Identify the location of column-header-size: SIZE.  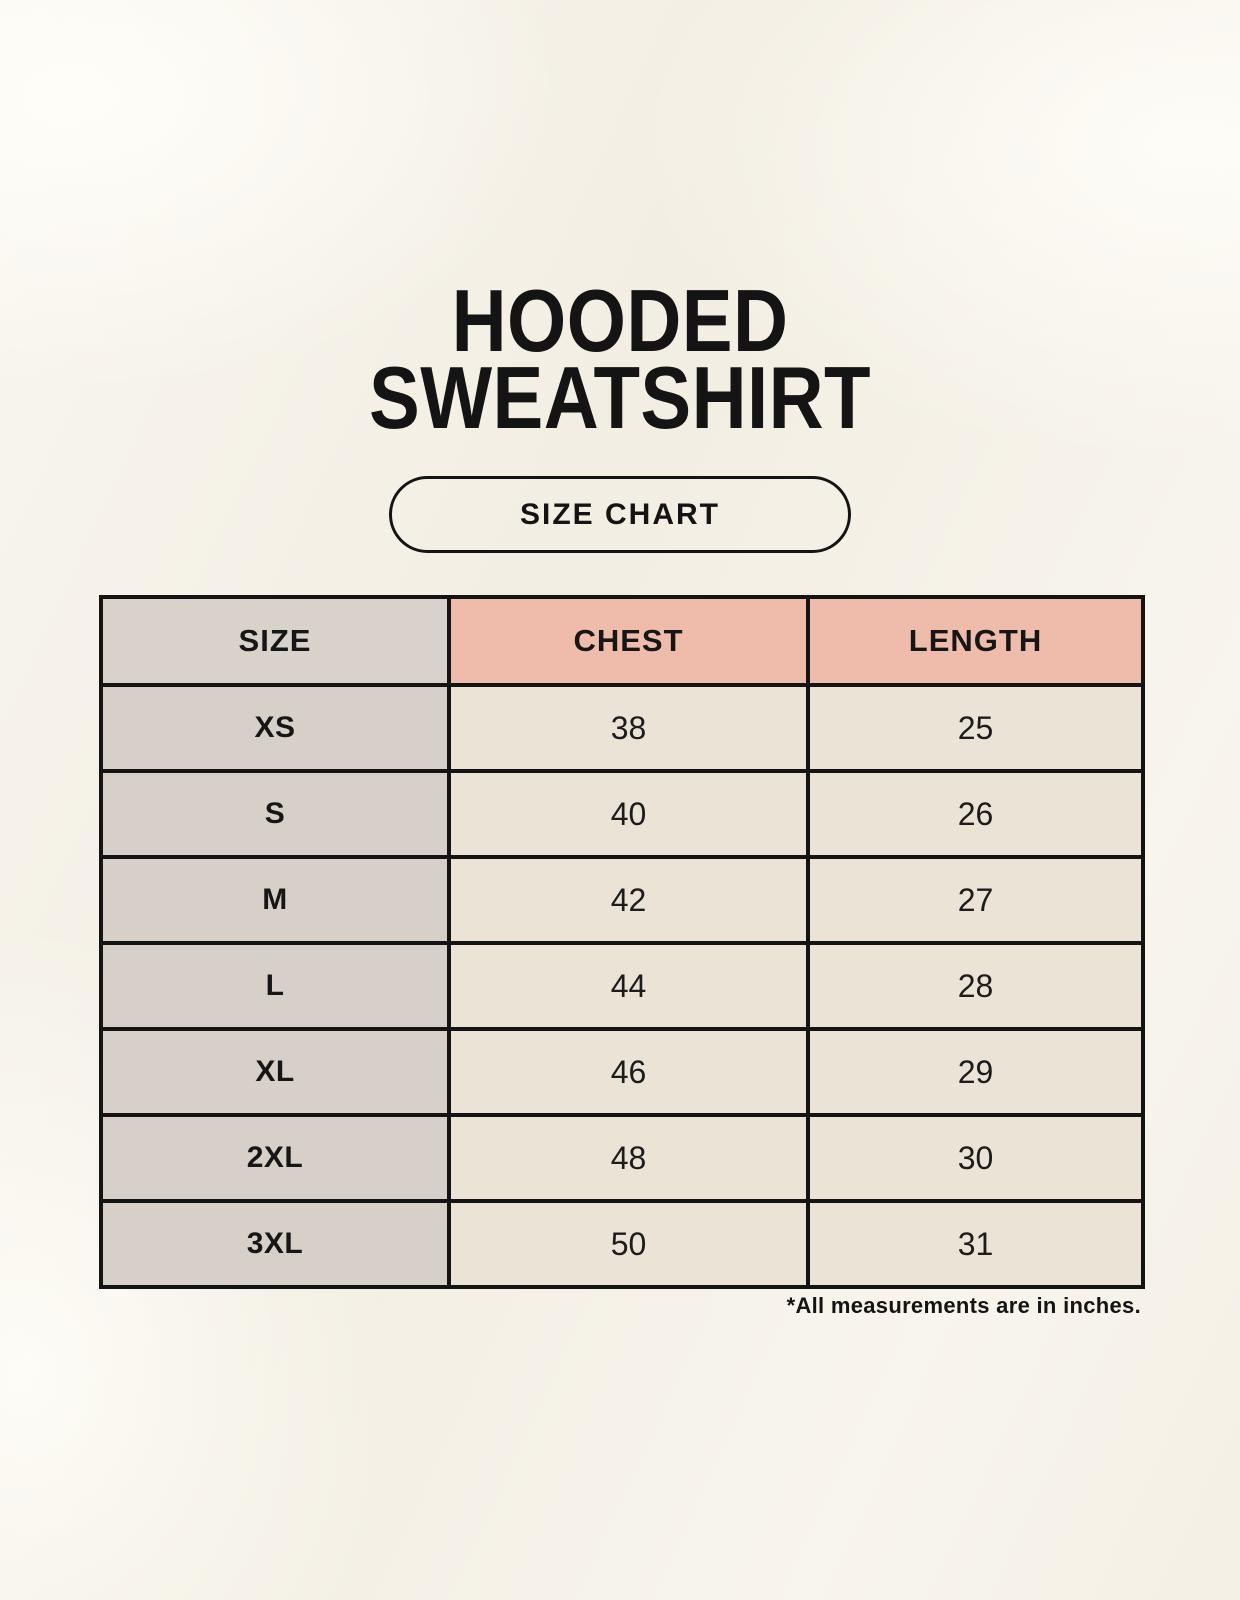
(275, 641).